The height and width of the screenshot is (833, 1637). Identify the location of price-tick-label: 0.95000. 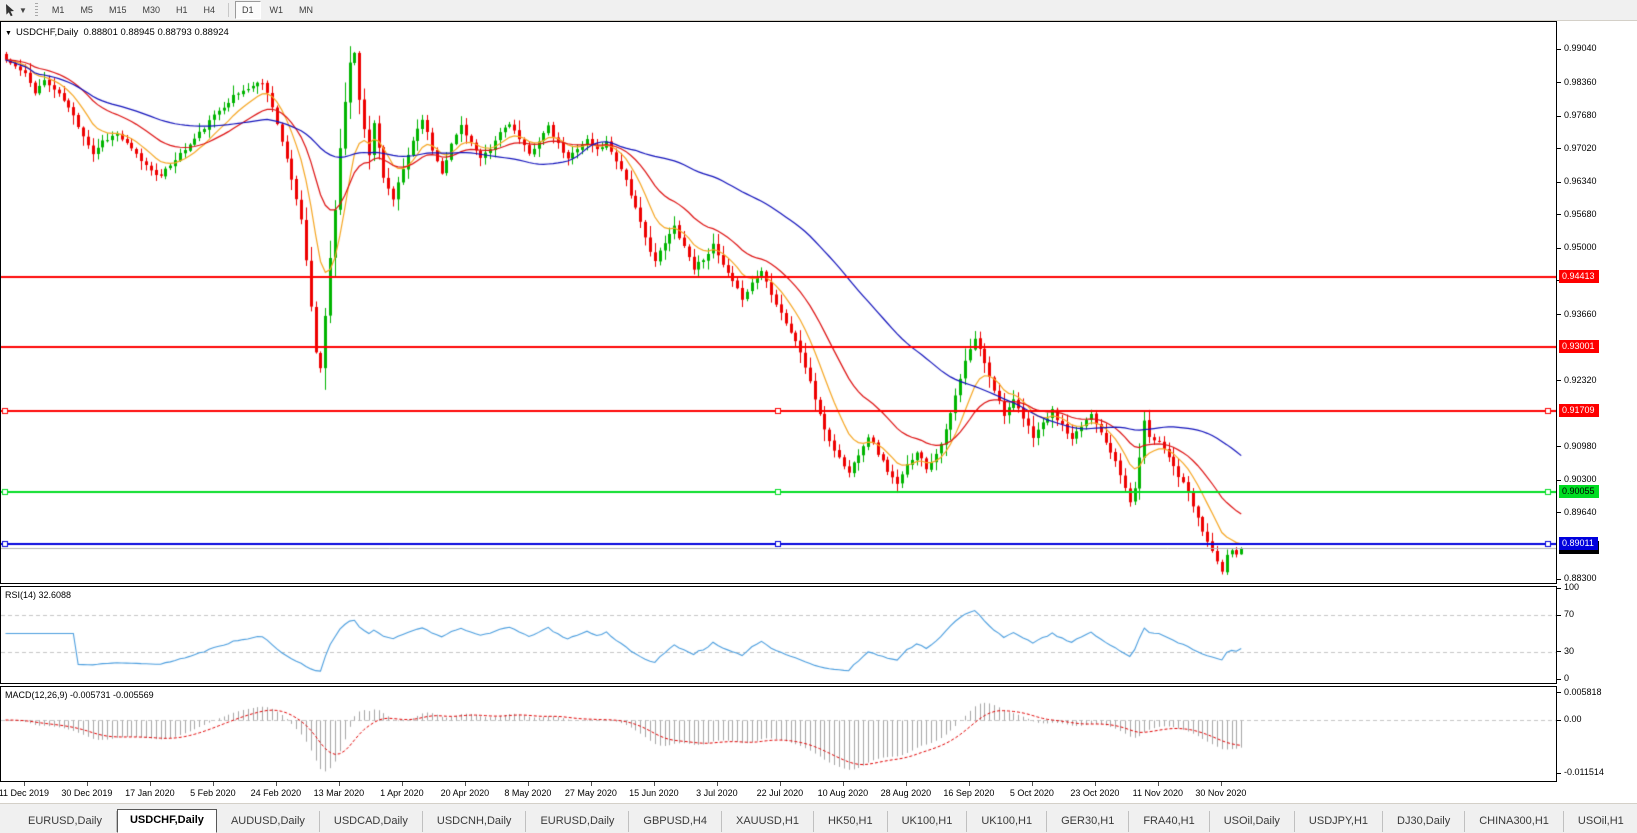
(1580, 247).